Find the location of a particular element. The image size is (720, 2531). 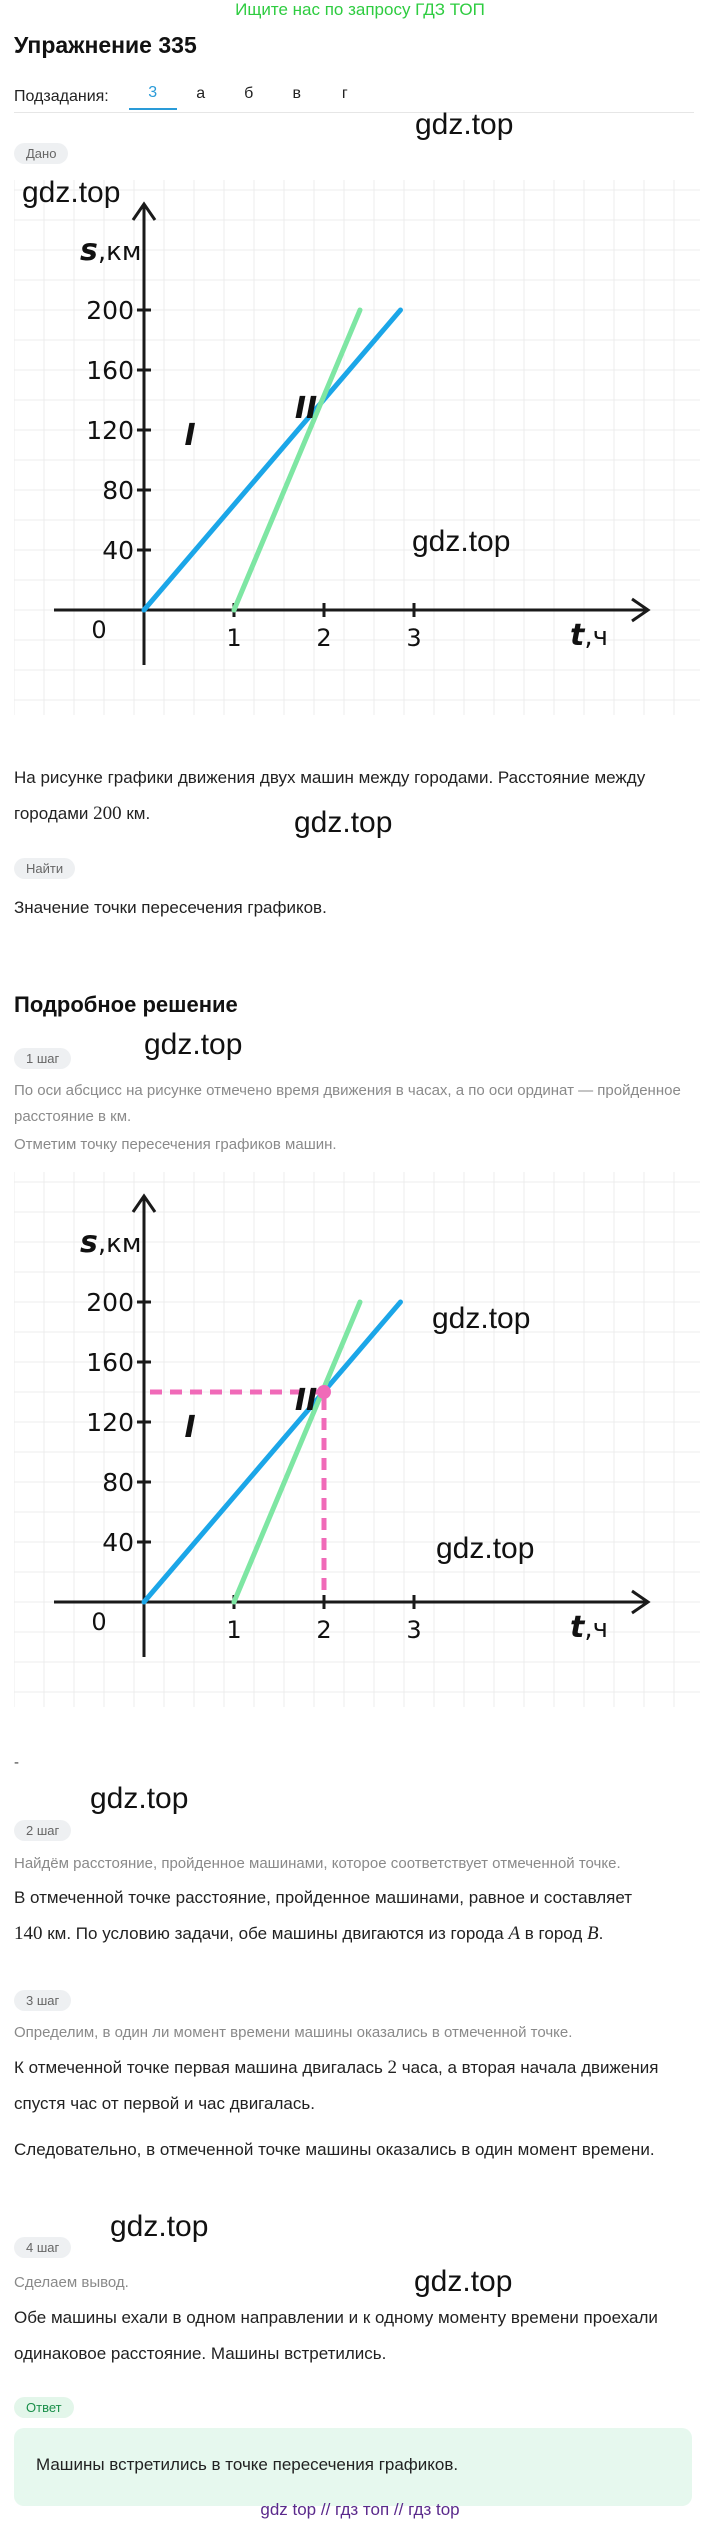

search-banner: Ищите нас по запросу ГДЗ ТОП is located at coordinates (360, 9).